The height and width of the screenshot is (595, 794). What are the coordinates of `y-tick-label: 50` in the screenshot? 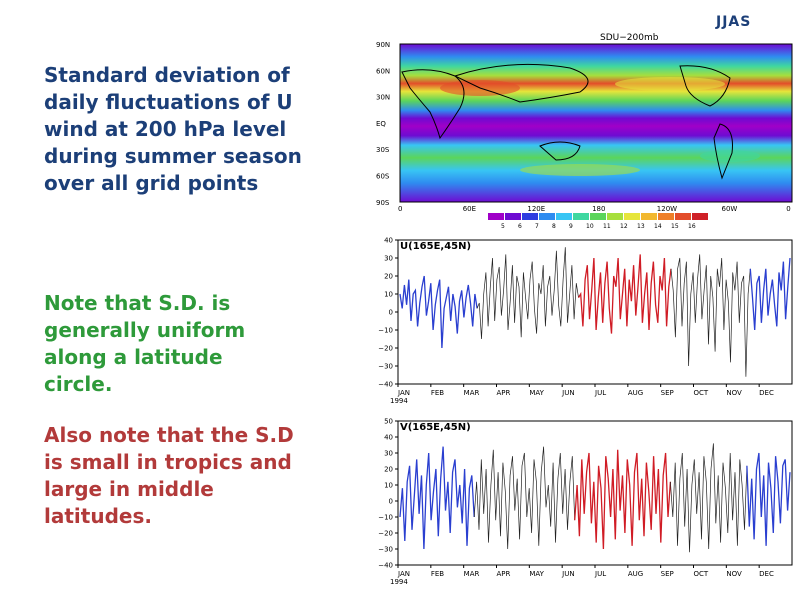 It's located at (388, 422).